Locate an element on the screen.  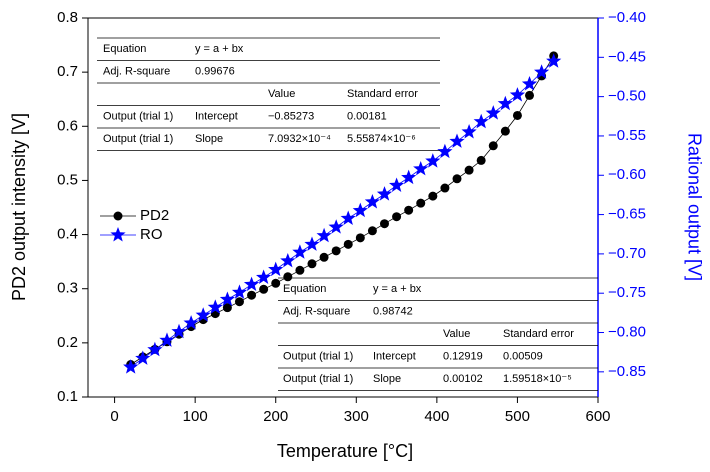
y2-tick-label: −0.50 is located at coordinates (627, 96).